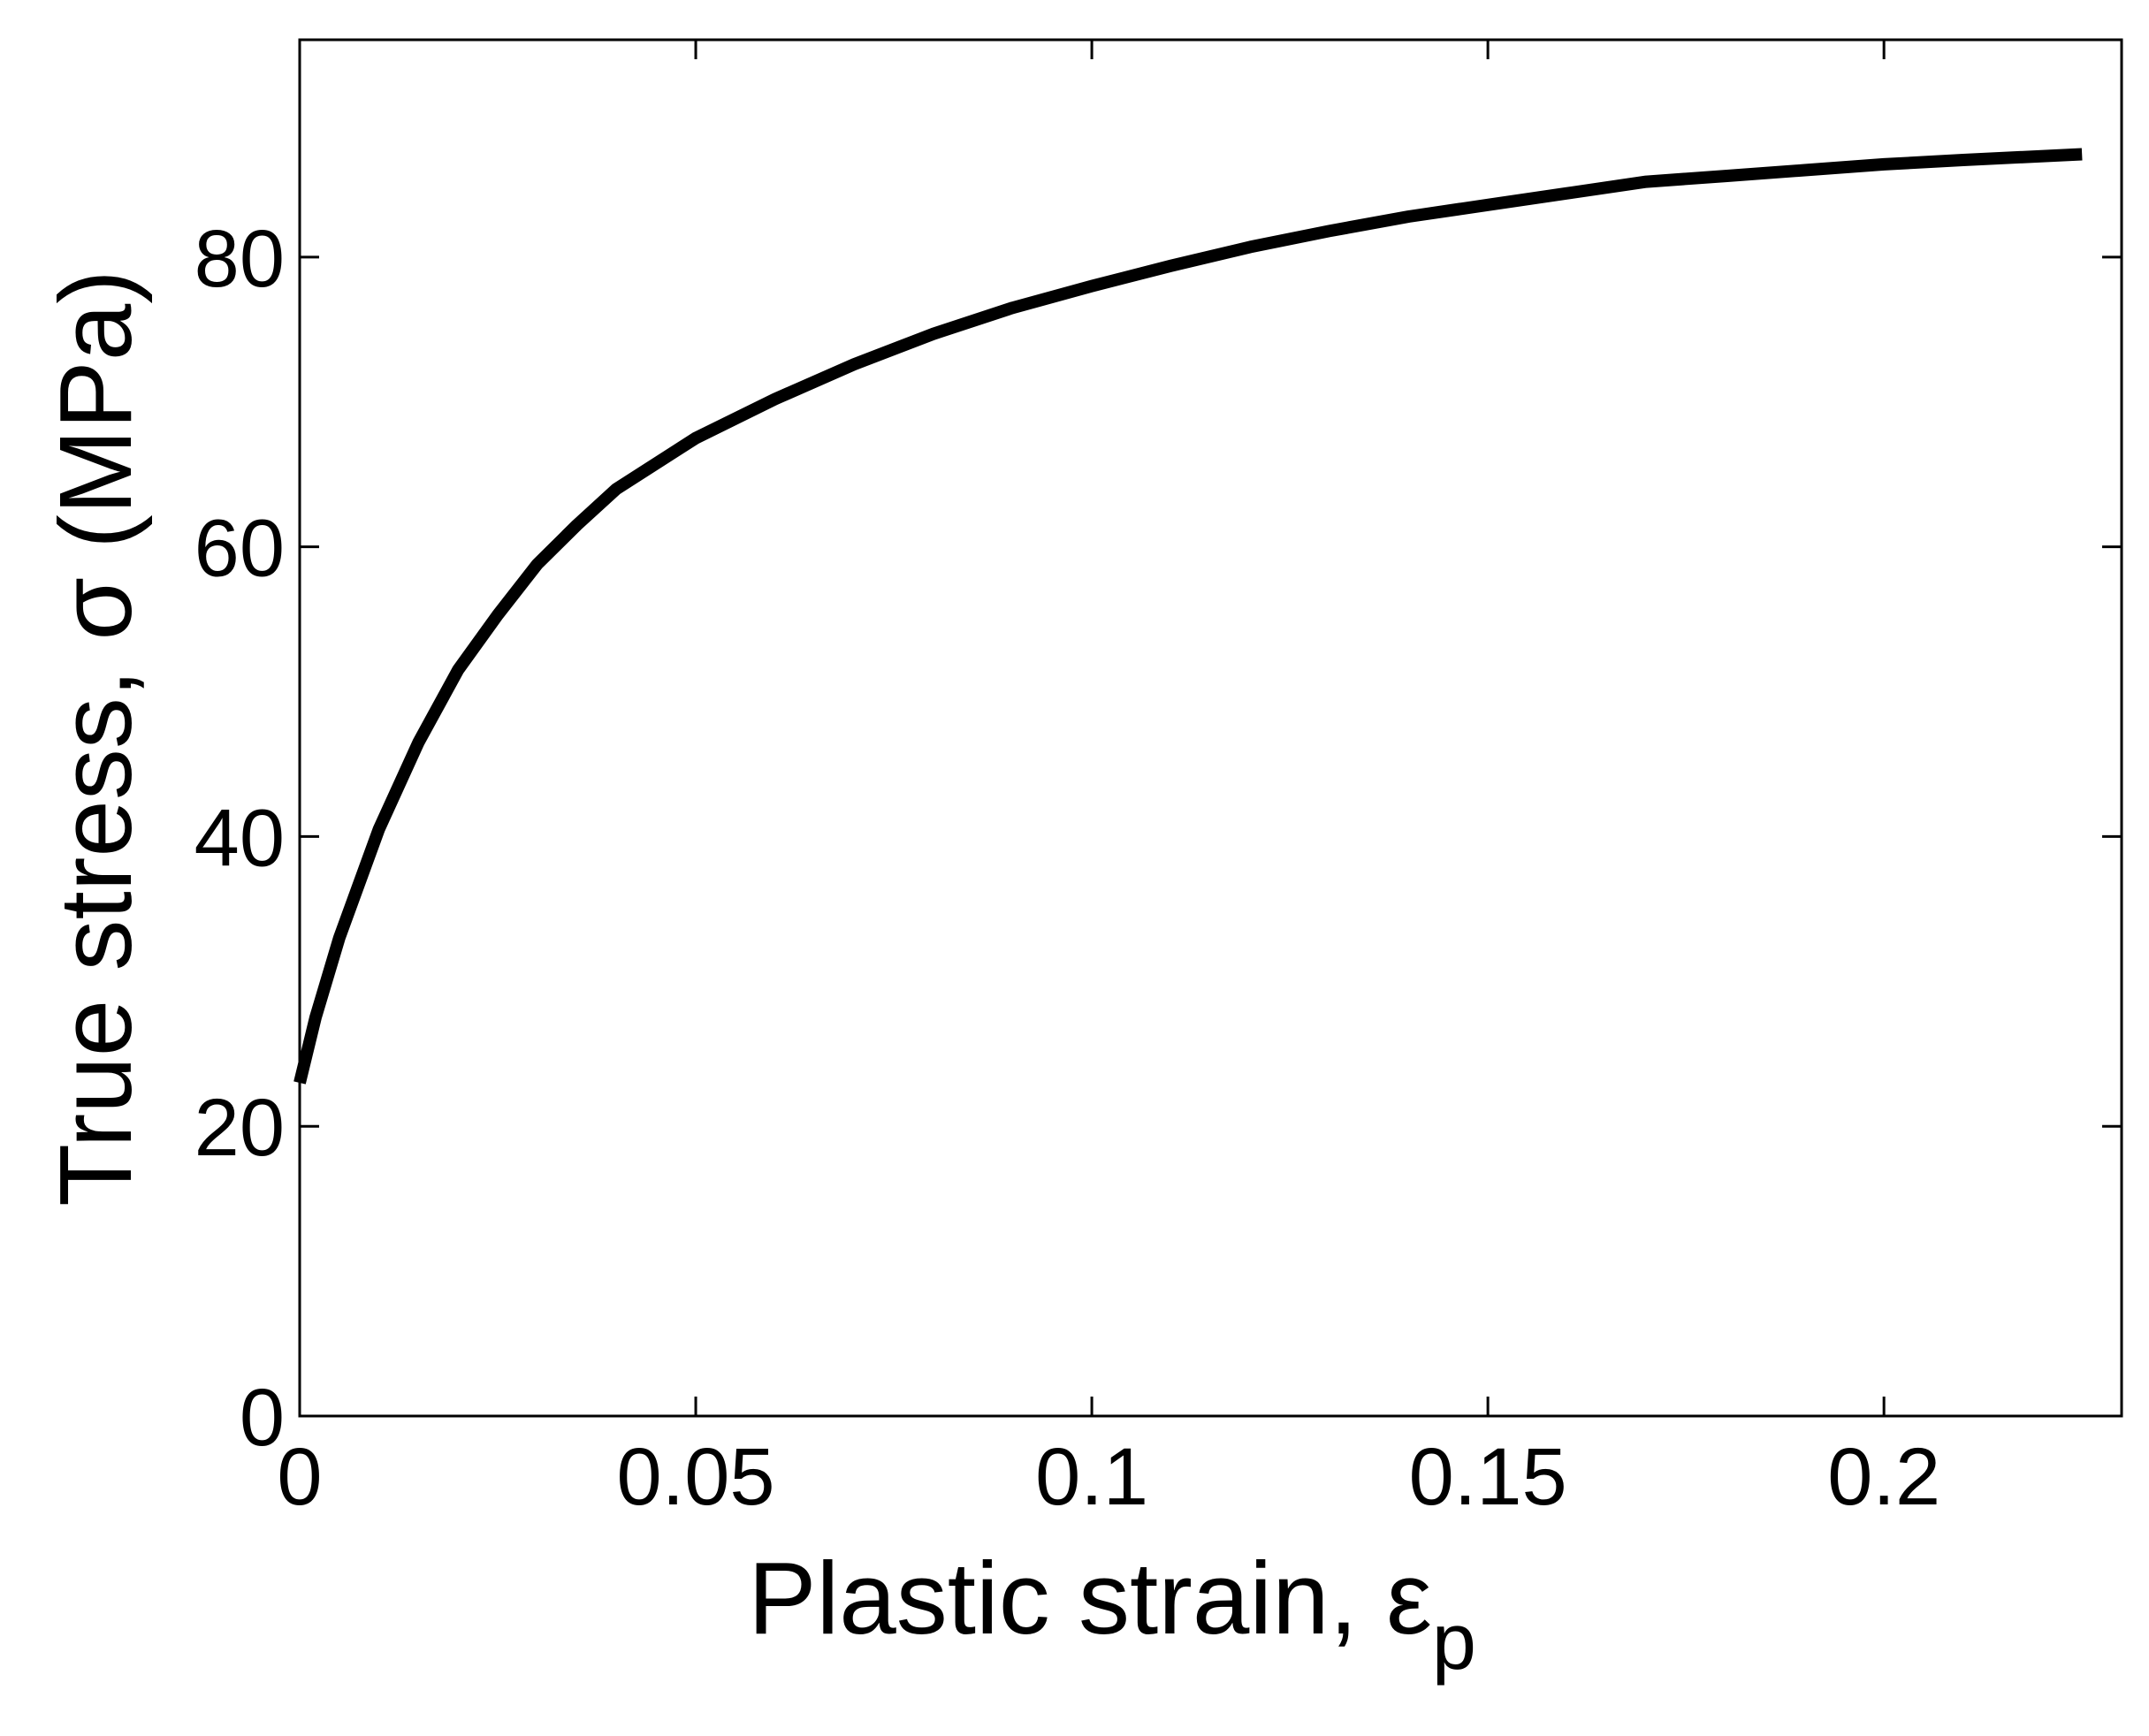 Image resolution: width=2149 pixels, height=1736 pixels. I want to click on y-tick-label: 20, so click(239, 1128).